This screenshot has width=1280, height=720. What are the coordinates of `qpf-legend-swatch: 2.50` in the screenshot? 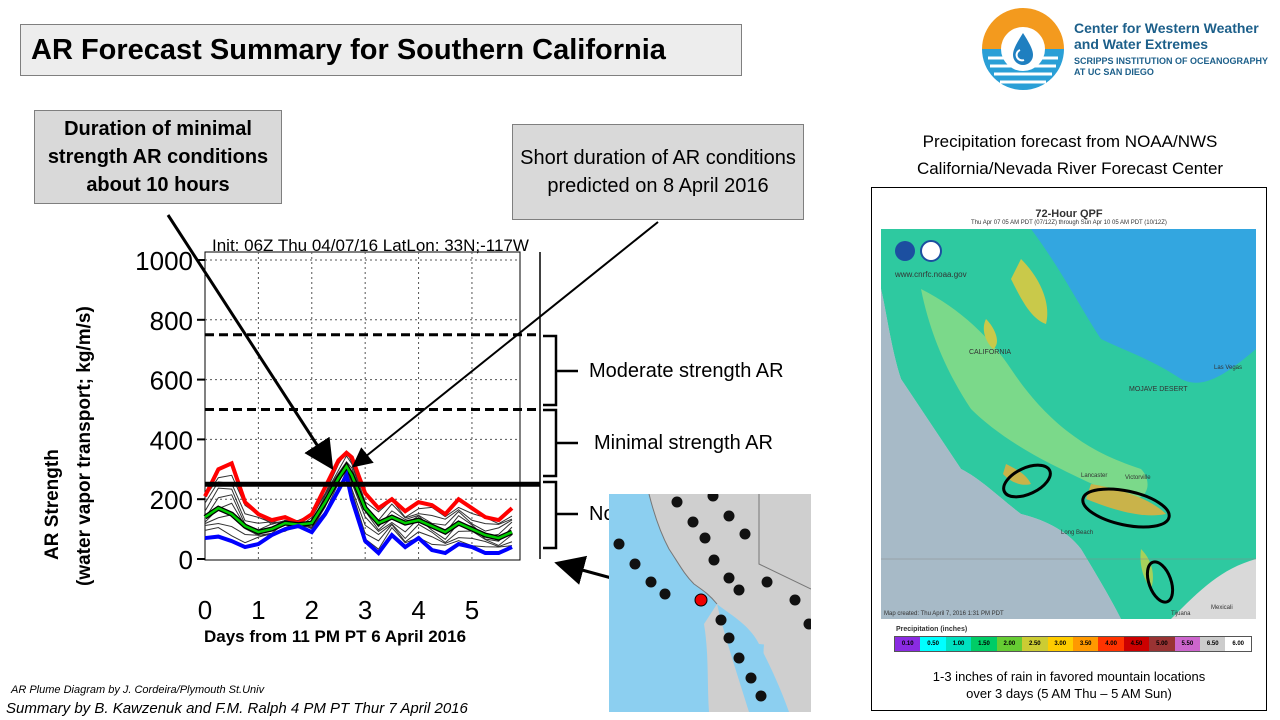 It's located at (1035, 644).